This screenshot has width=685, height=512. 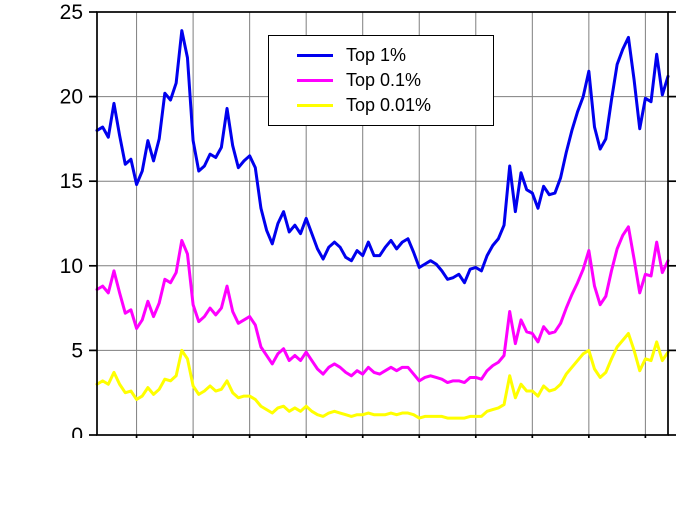 I want to click on svg-text: 15, so click(x=71, y=181).